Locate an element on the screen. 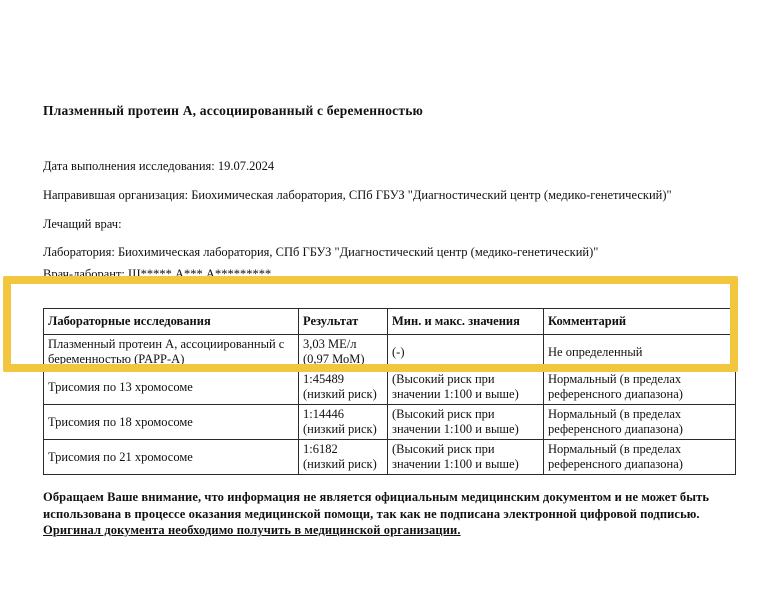 This screenshot has height=600, width=781. test-name-cell: Трисомия по 21 хромосоме is located at coordinates (171, 457).